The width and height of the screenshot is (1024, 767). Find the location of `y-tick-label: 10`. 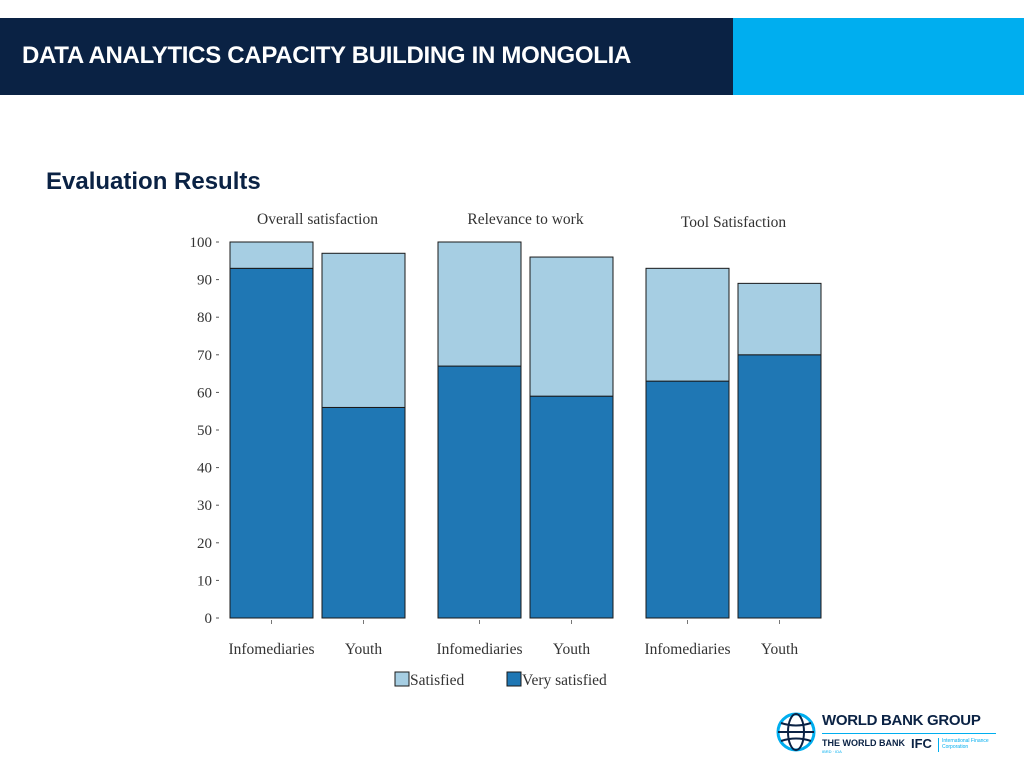

y-tick-label: 10 is located at coordinates (204, 581).